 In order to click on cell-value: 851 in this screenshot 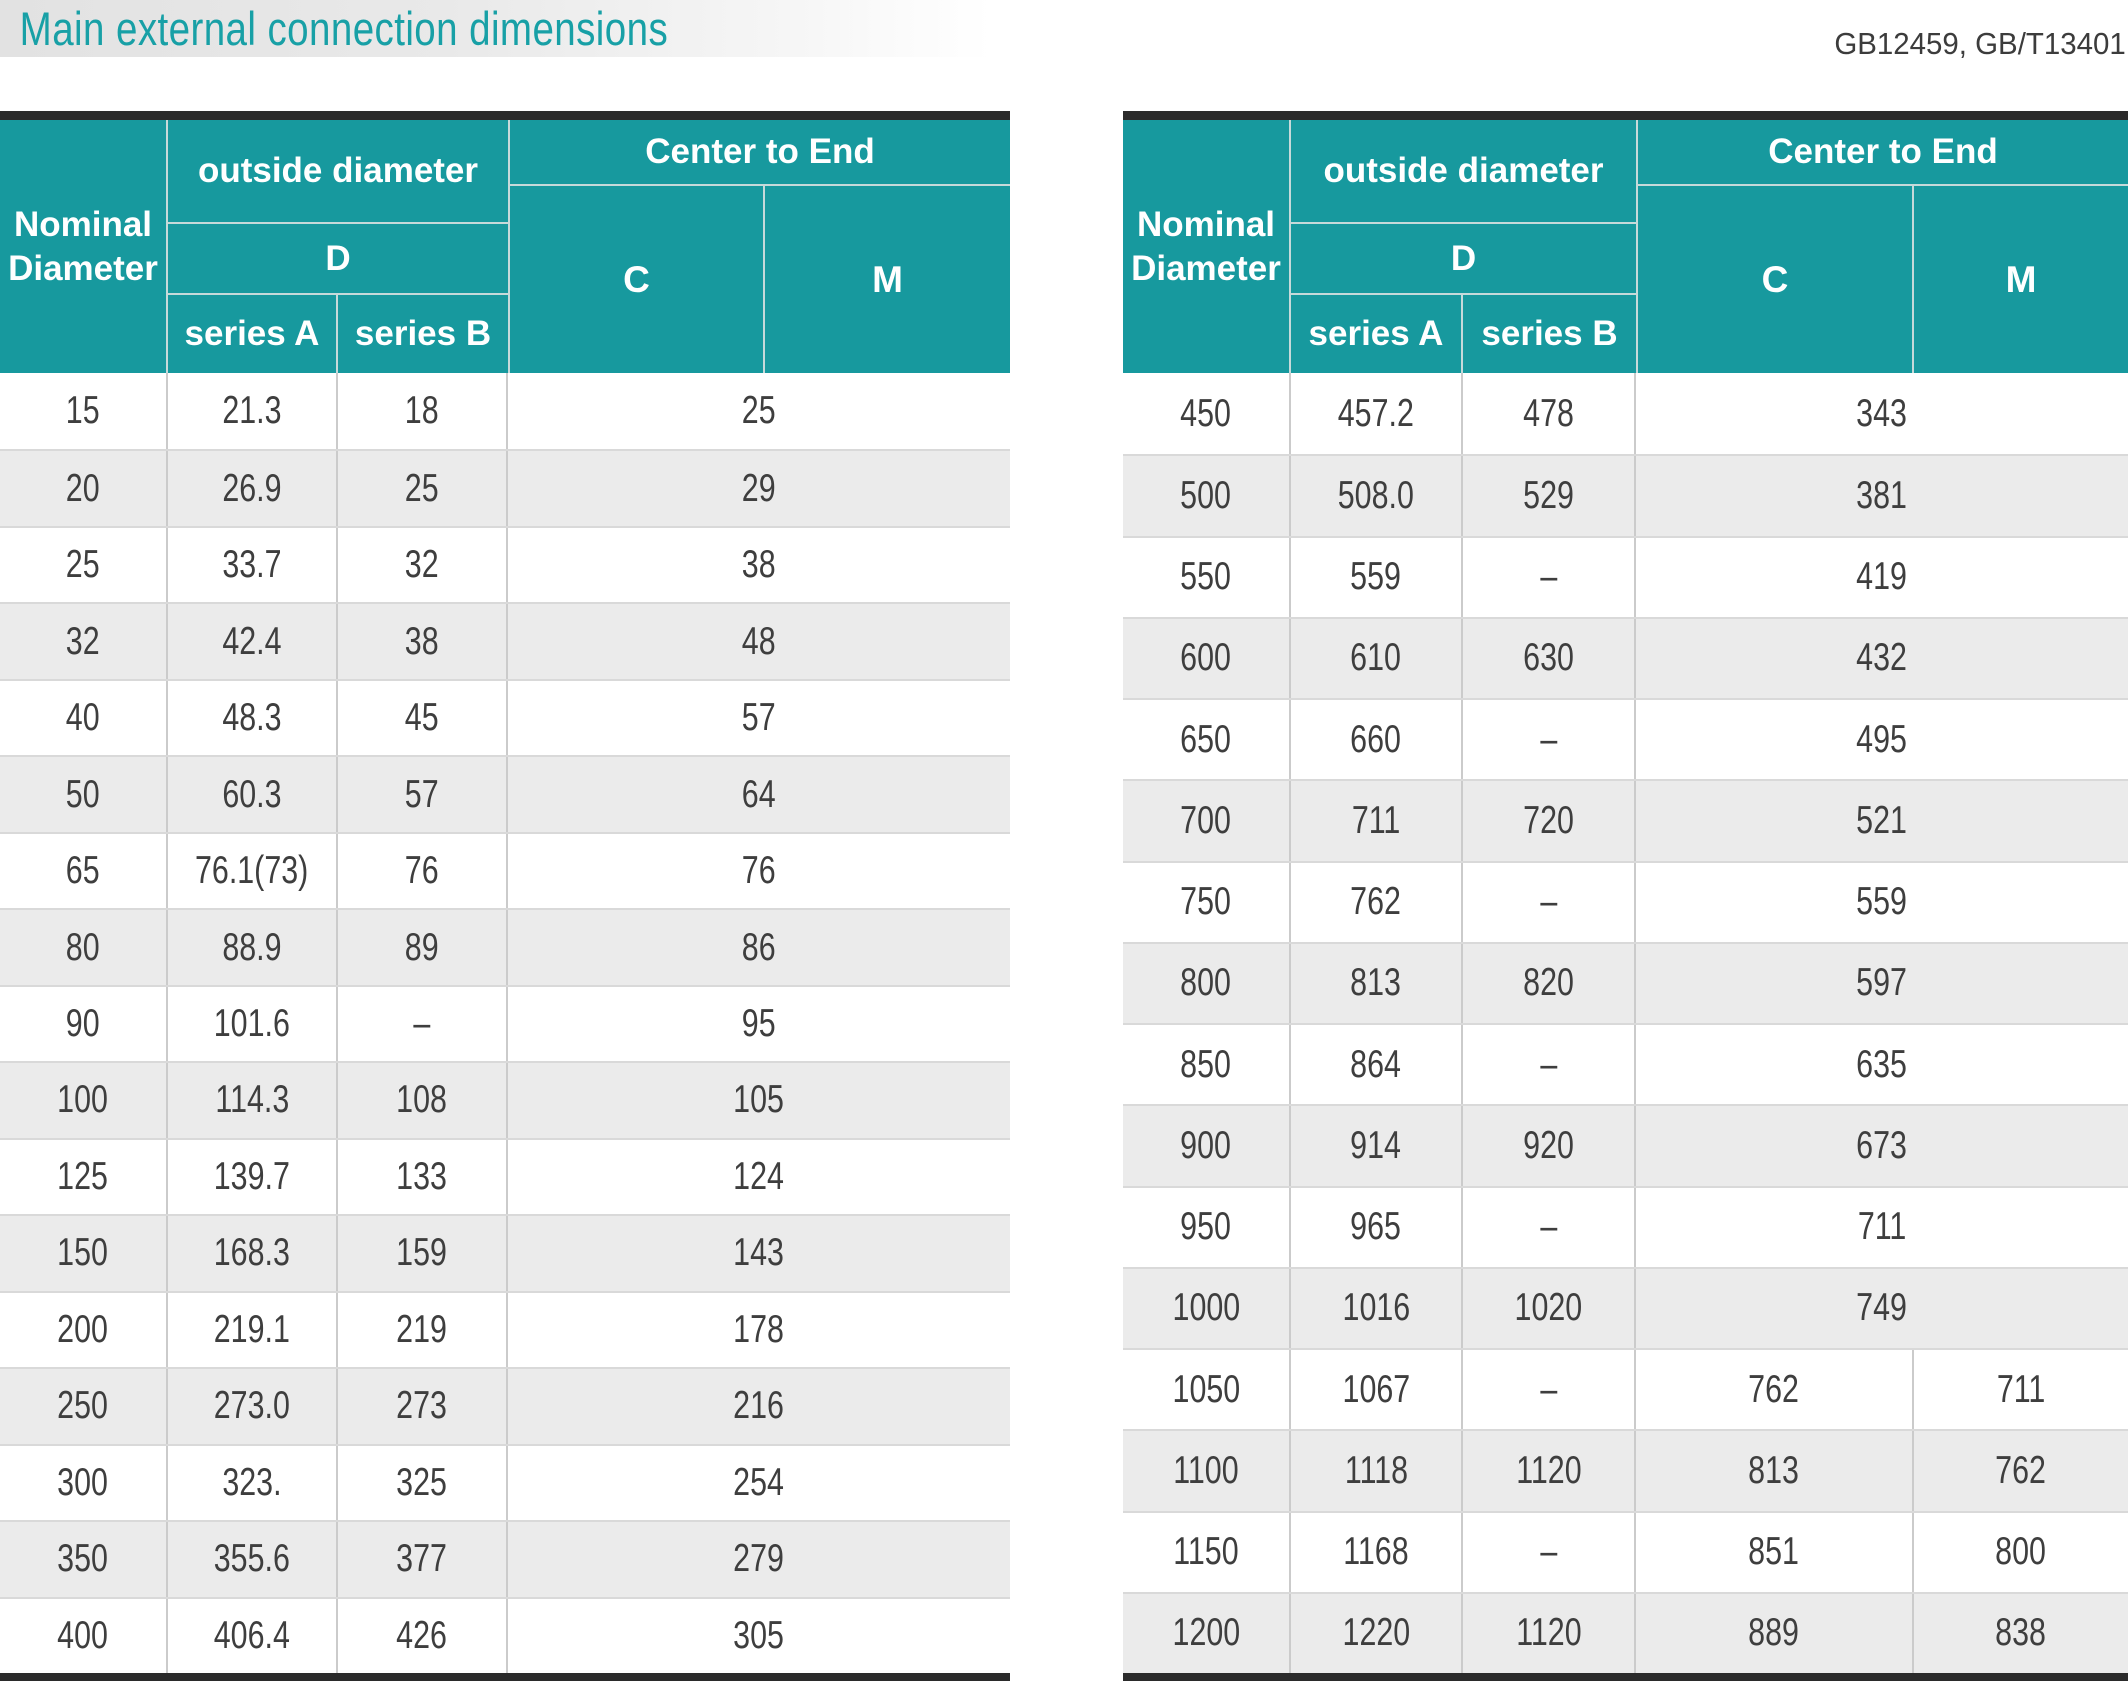, I will do `click(1774, 1552)`.